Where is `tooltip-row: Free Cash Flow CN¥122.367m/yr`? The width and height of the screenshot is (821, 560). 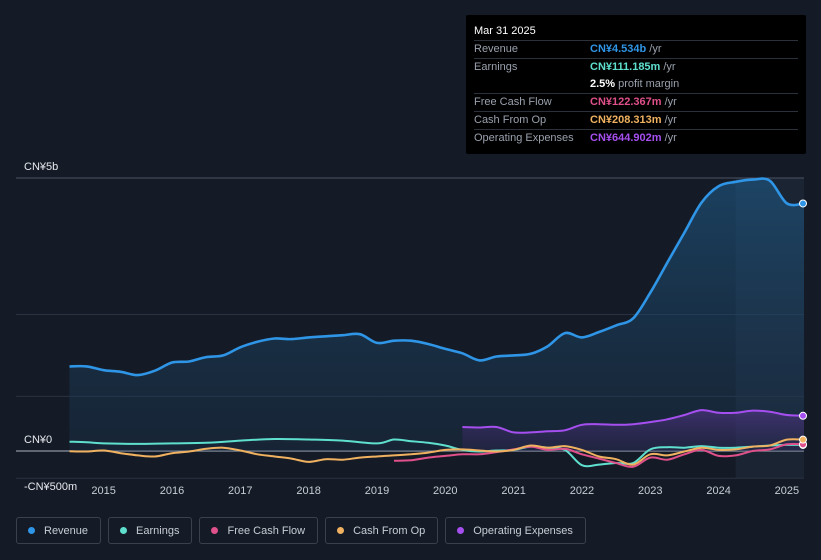 tooltip-row: Free Cash Flow CN¥122.367m/yr is located at coordinates (636, 102).